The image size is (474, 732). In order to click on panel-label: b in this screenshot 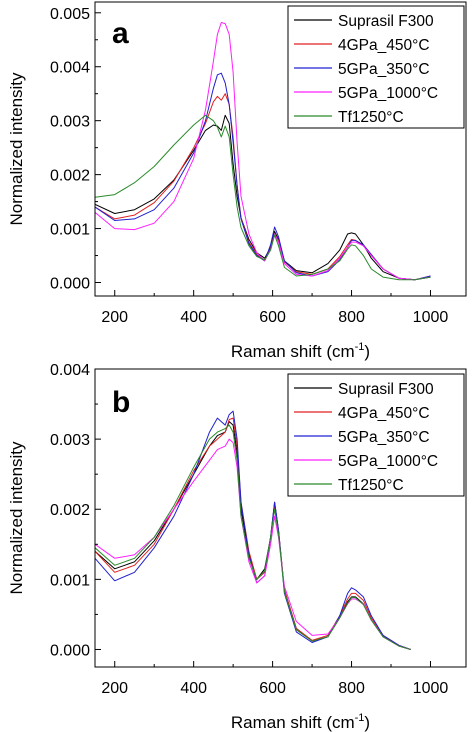, I will do `click(121, 402)`.